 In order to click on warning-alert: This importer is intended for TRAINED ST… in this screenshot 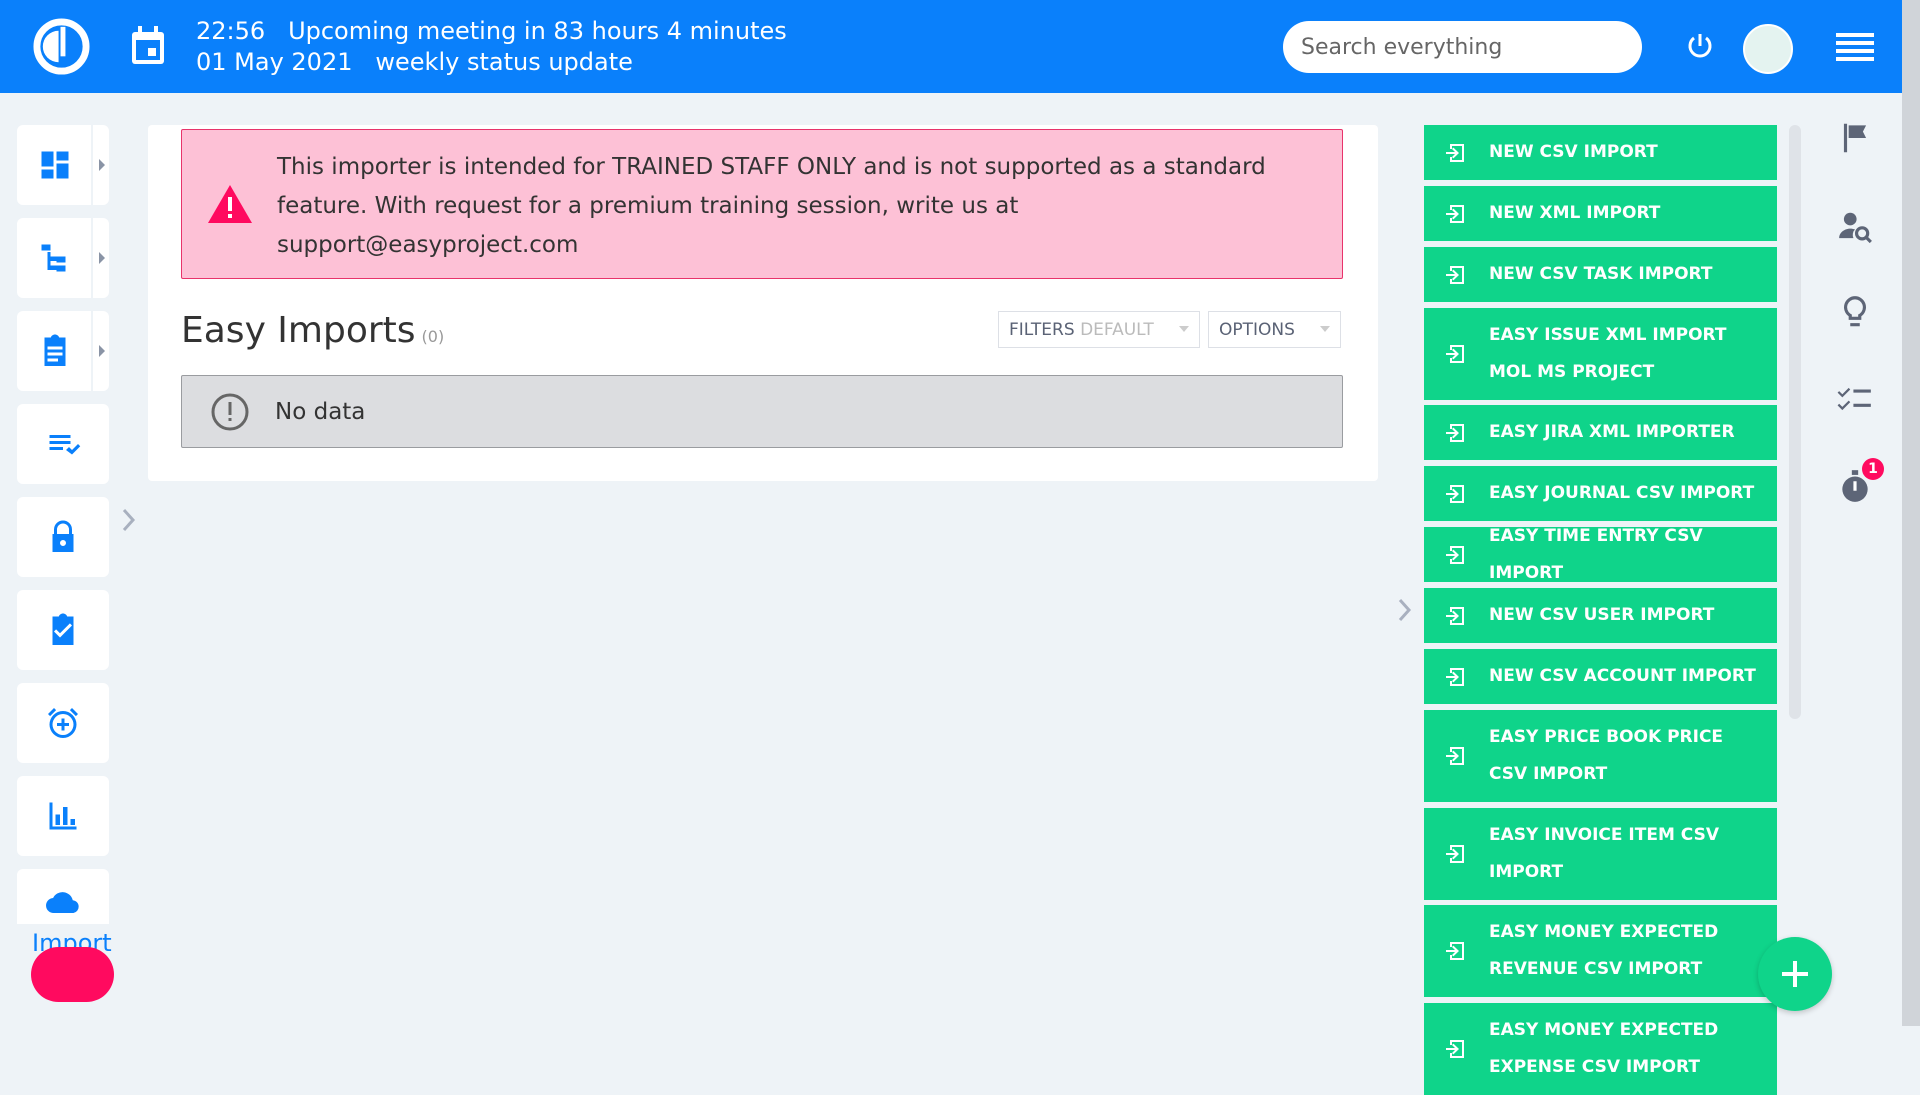, I will do `click(762, 204)`.